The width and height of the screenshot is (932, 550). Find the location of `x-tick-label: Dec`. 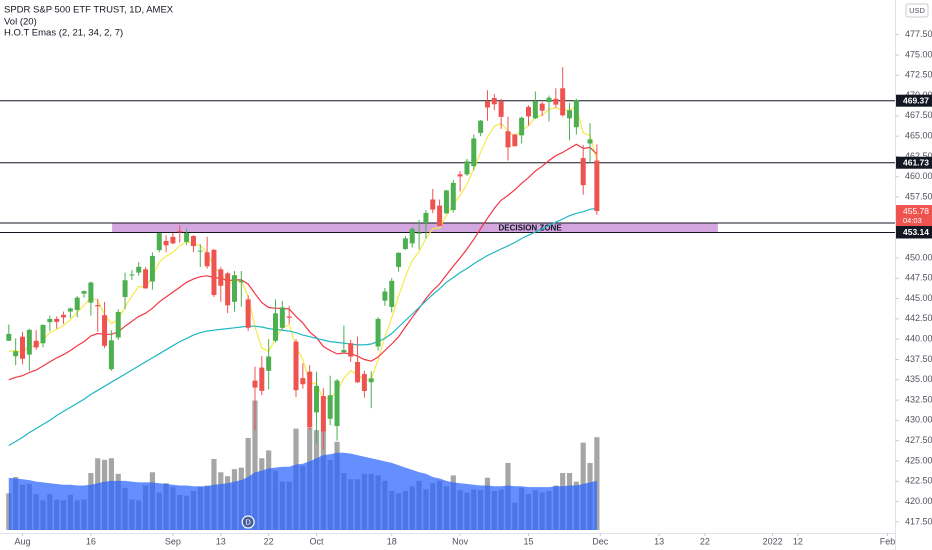

x-tick-label: Dec is located at coordinates (600, 541).